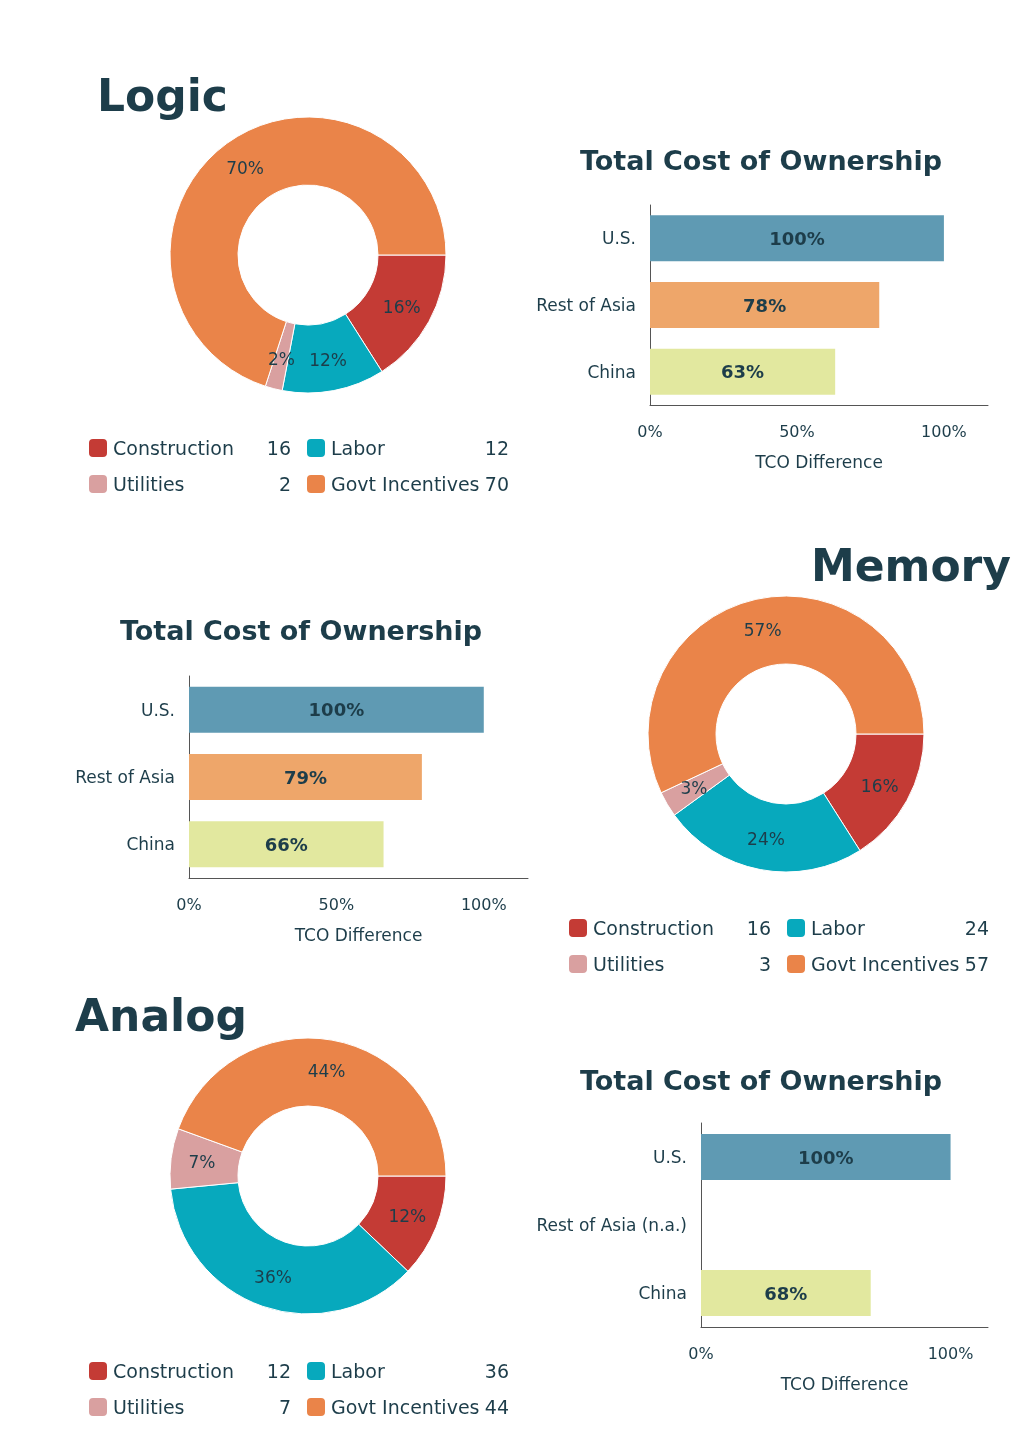 This screenshot has height=1455, width=1036. I want to click on data-label: 70%, so click(245, 168).